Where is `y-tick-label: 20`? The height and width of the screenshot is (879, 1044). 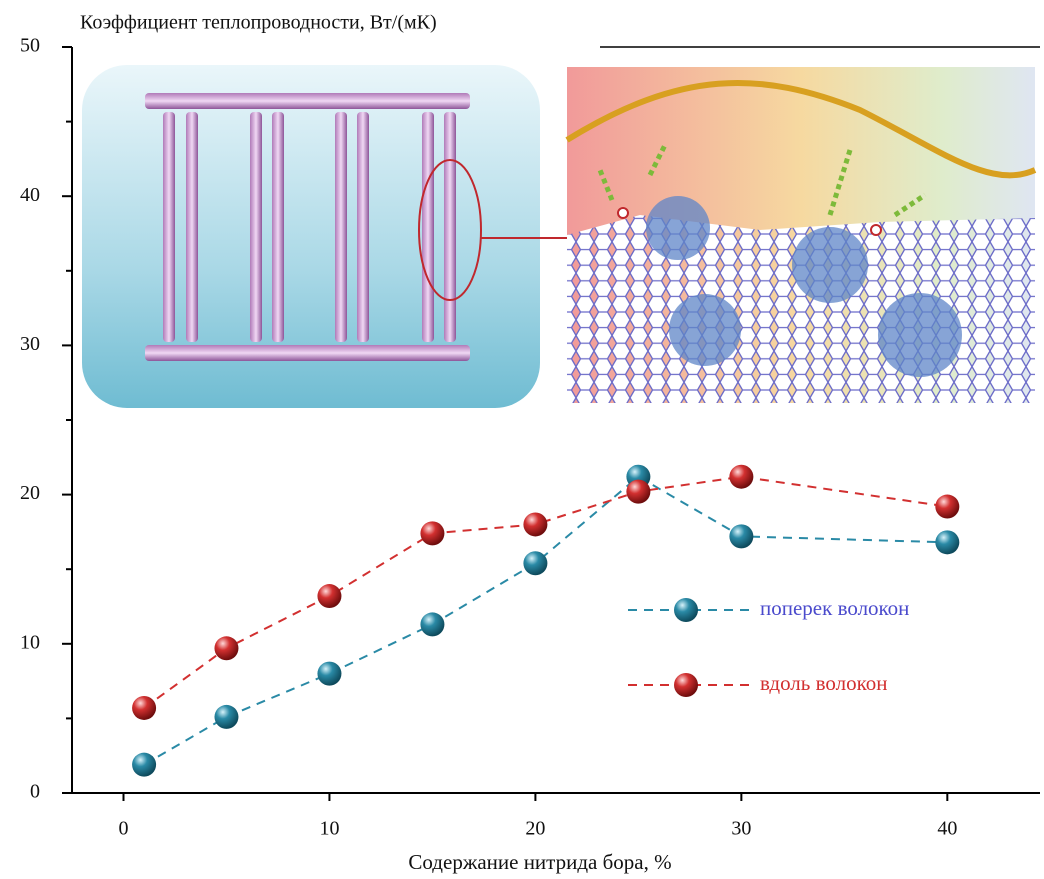
y-tick-label: 20 is located at coordinates (30, 493).